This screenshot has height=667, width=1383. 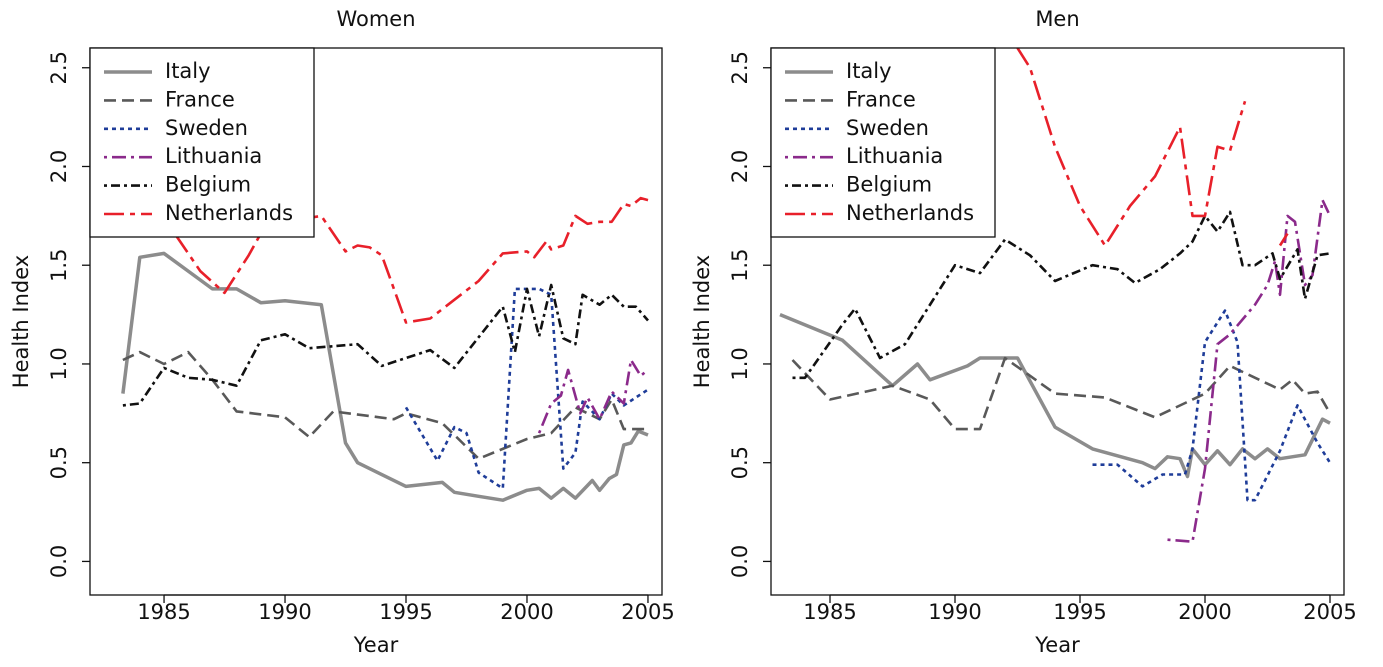 What do you see at coordinates (1057, 19) in the screenshot?
I see `panel-title: Men` at bounding box center [1057, 19].